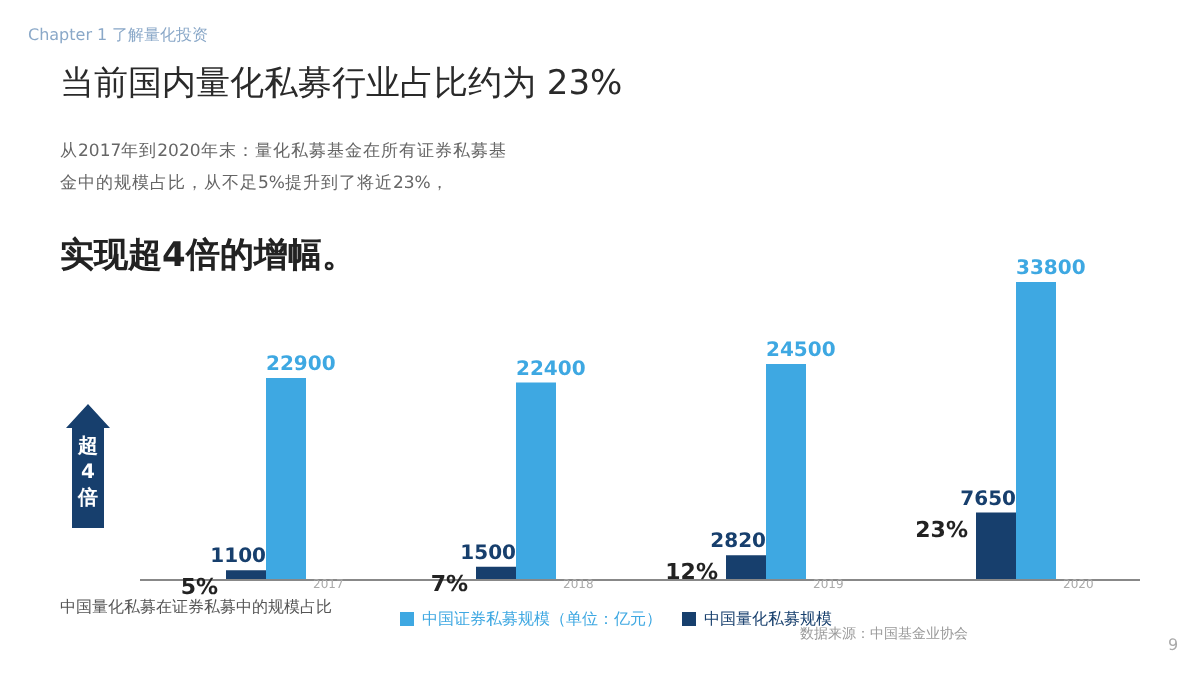 This screenshot has height=674, width=1200. I want to click on text: 9, so click(1173, 645).